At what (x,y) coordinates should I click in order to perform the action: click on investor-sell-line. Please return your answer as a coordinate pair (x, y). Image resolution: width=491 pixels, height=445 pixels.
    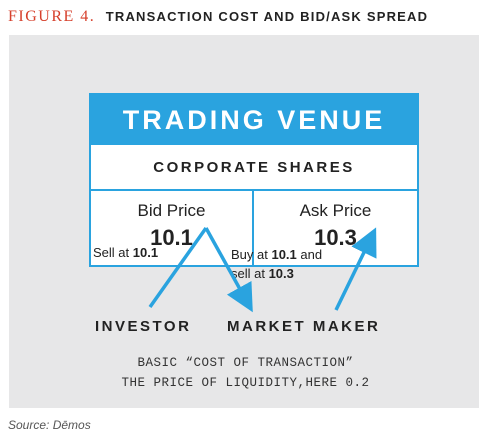
    Looking at the image, I should click on (178, 267).